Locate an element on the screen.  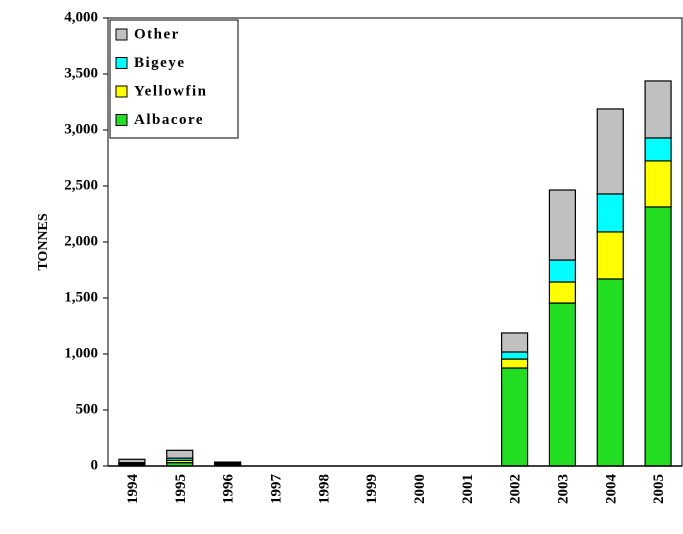
y-tick-label: 500 is located at coordinates (87, 409).